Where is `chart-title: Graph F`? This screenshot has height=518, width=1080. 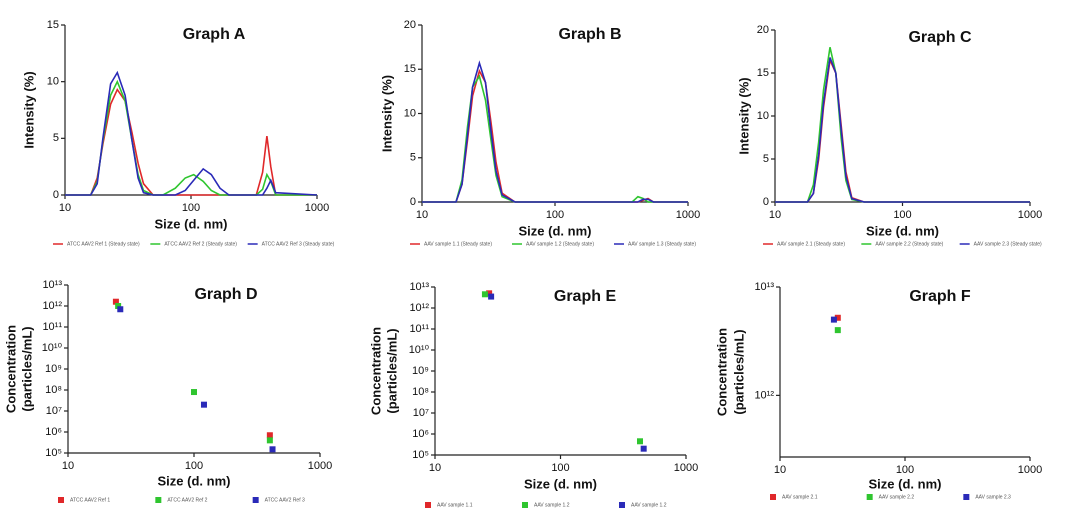 chart-title: Graph F is located at coordinates (940, 296).